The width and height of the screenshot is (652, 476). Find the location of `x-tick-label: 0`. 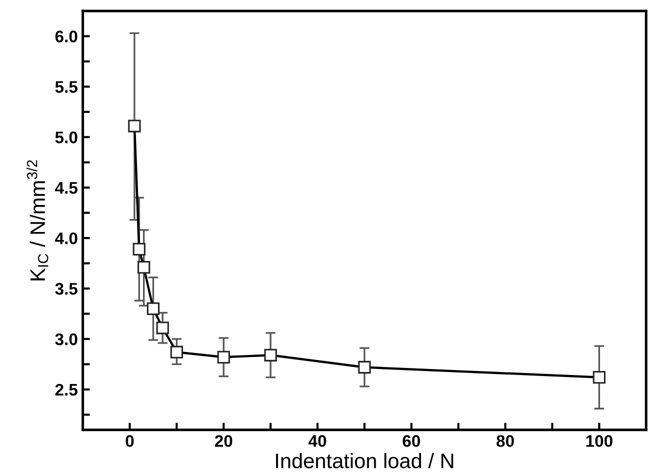

x-tick-label: 0 is located at coordinates (130, 441).